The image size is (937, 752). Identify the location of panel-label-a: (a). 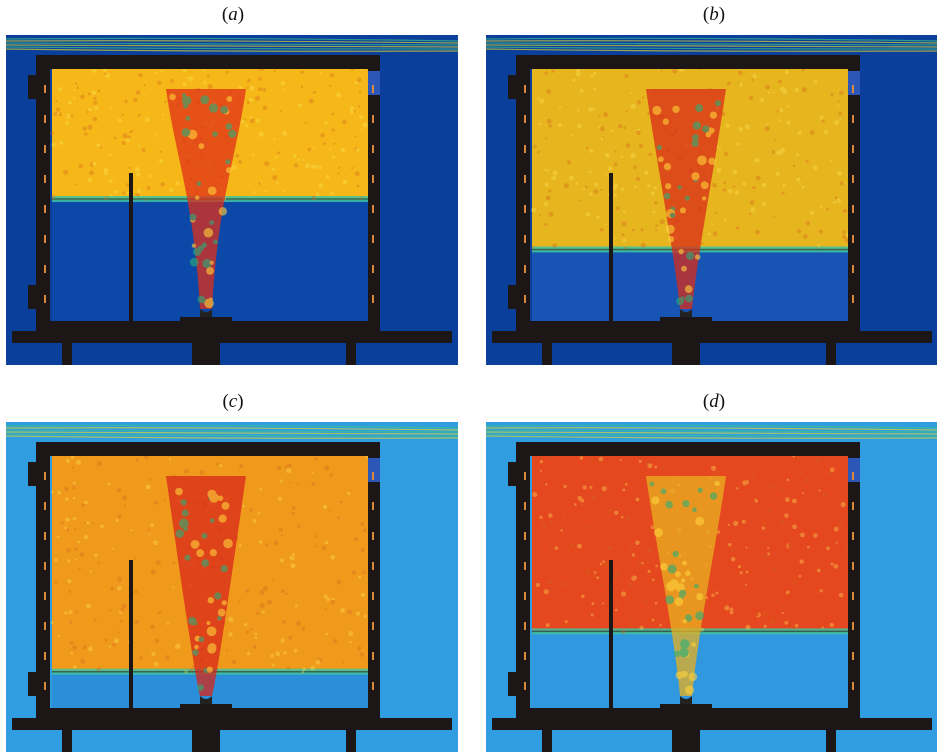
(233, 14).